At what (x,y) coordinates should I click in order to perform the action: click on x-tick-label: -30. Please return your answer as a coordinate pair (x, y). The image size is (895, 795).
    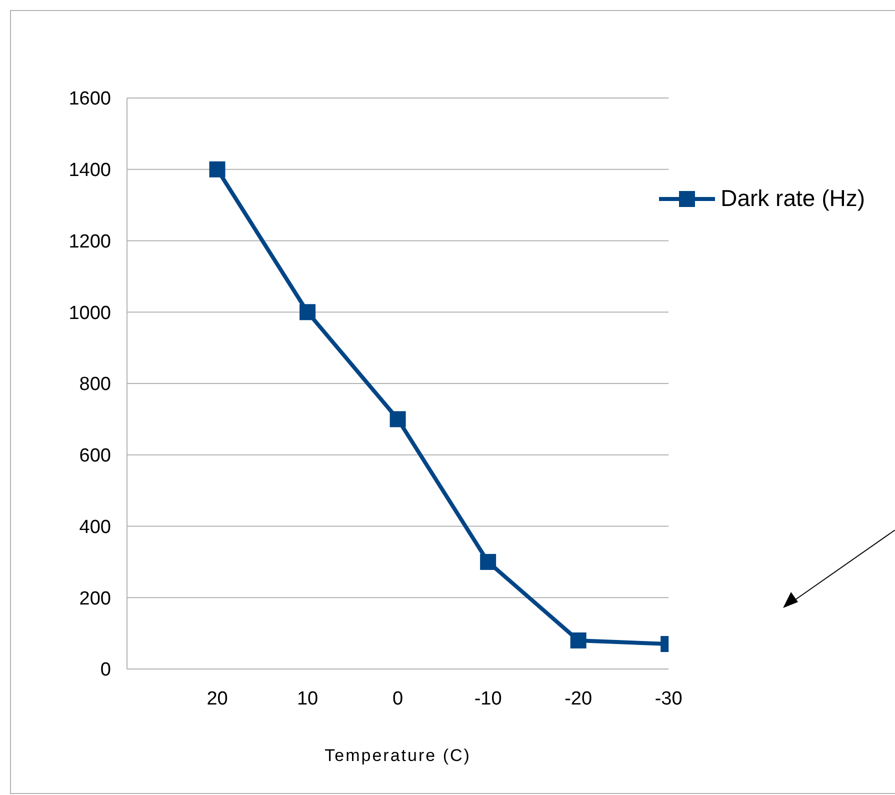
    Looking at the image, I should click on (668, 699).